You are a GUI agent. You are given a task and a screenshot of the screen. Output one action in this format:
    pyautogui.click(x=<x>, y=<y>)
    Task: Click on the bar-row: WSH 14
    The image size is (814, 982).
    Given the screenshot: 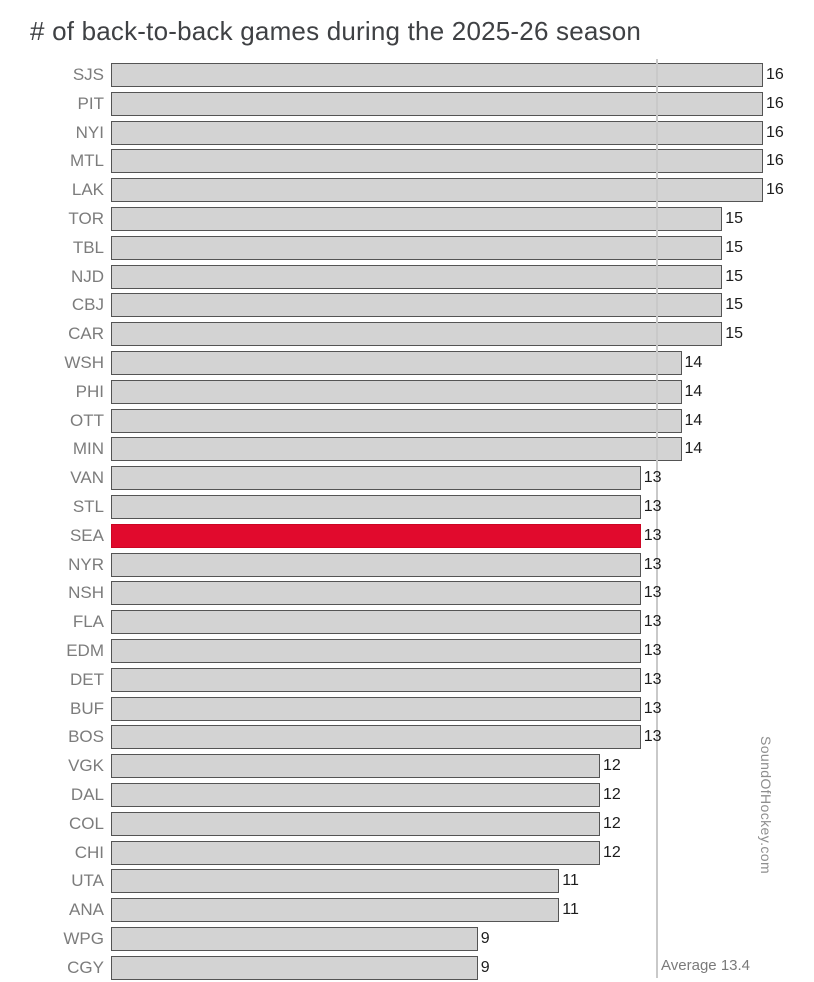 What is the action you would take?
    pyautogui.click(x=407, y=365)
    